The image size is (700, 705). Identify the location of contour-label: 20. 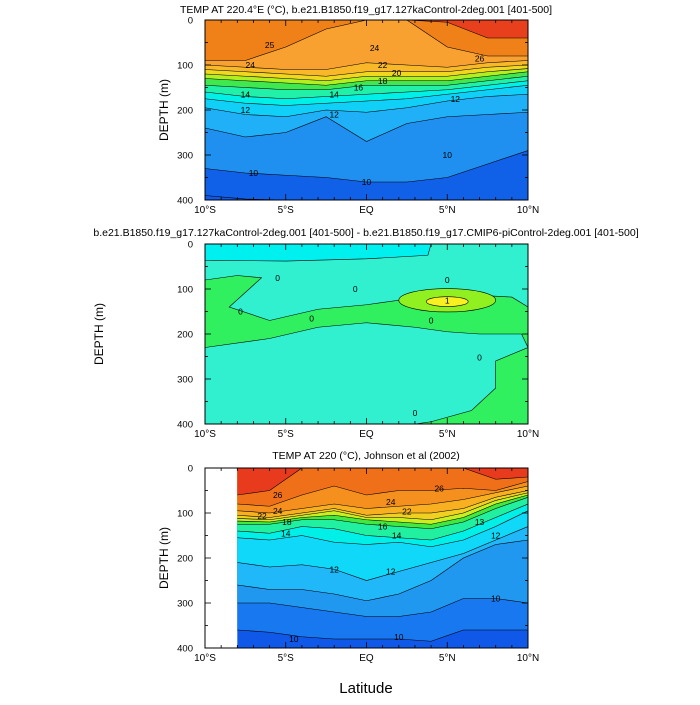
(397, 73).